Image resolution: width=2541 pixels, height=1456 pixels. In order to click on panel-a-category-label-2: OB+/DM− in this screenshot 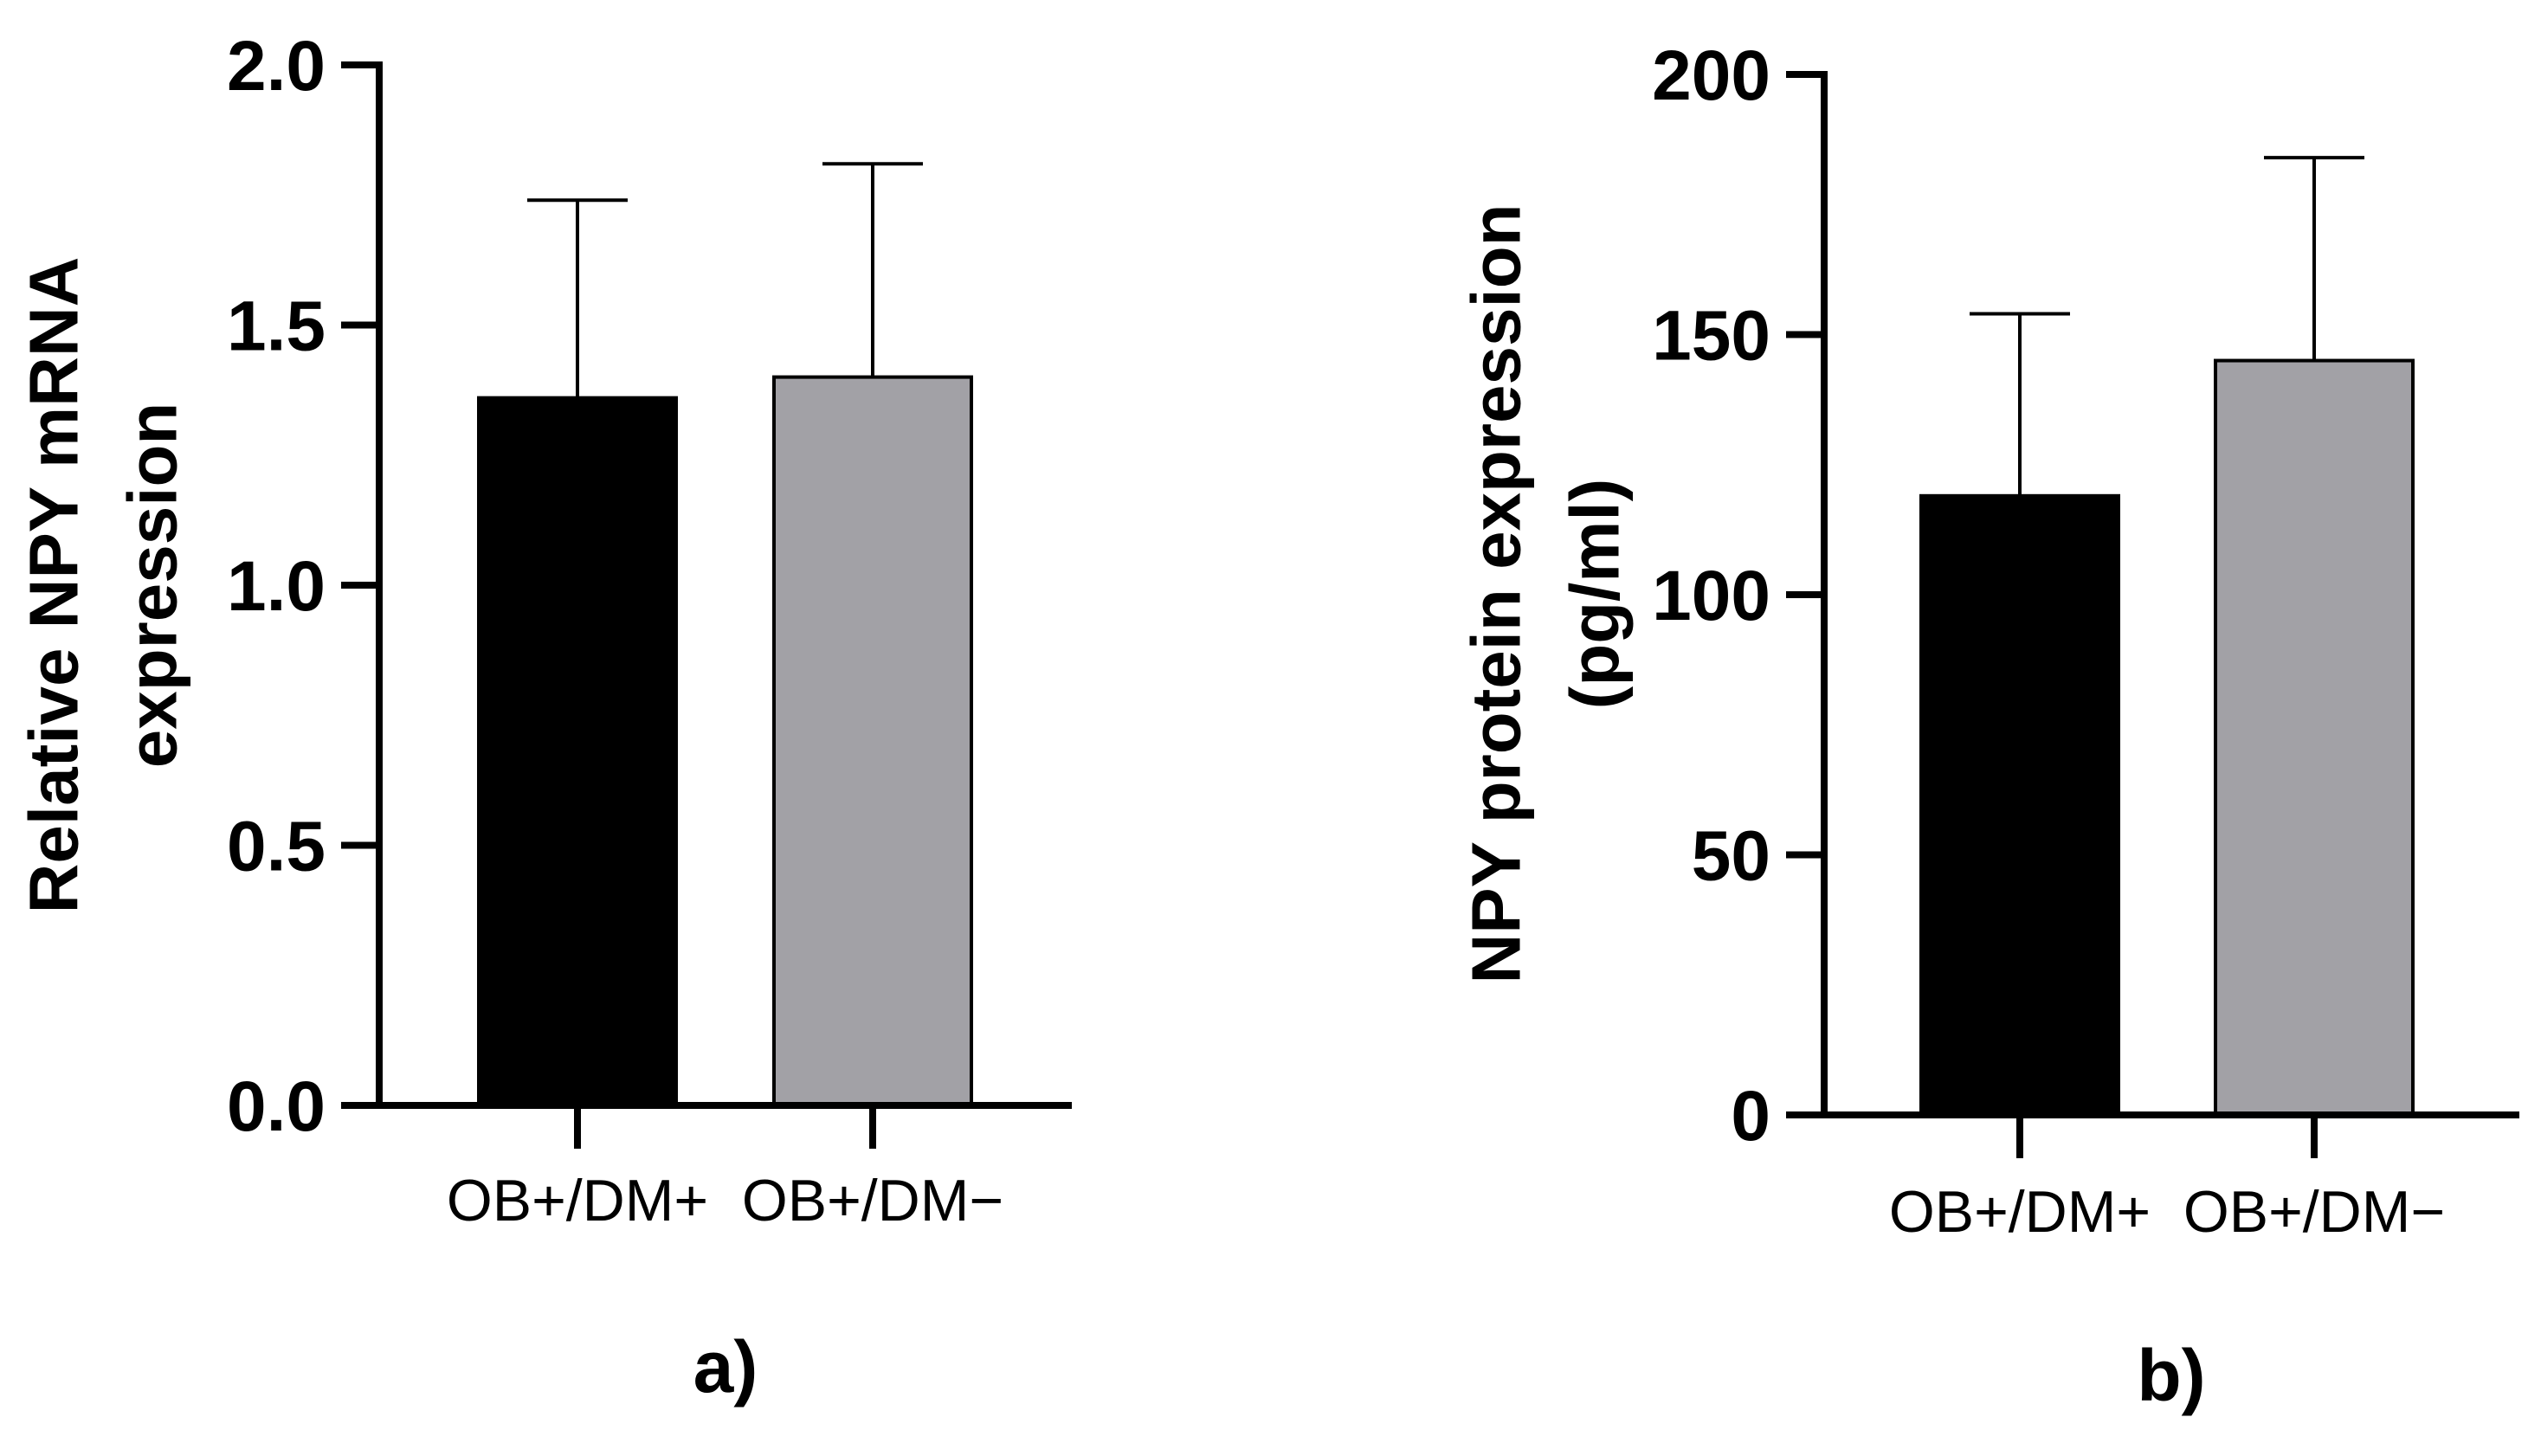, I will do `click(872, 1201)`.